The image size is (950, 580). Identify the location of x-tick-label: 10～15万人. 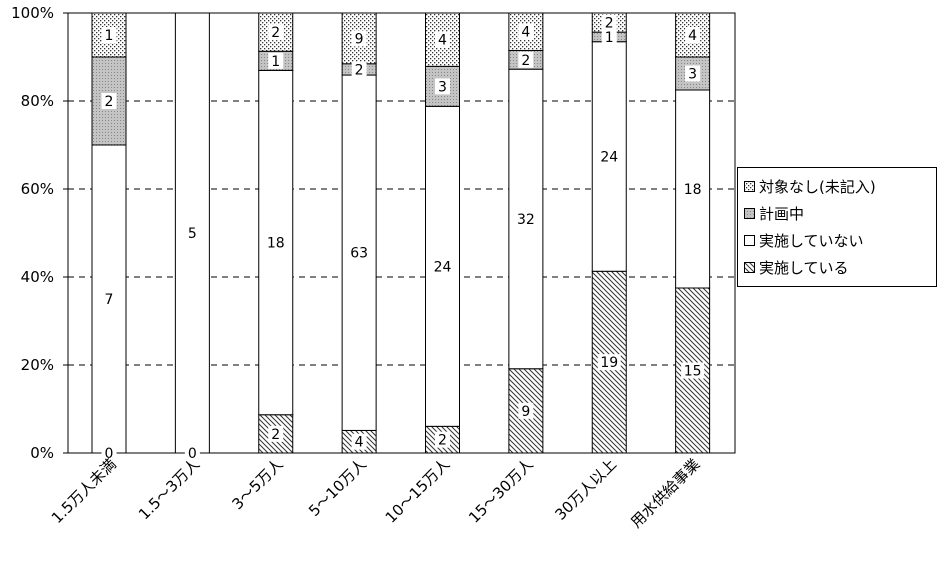
(418, 491).